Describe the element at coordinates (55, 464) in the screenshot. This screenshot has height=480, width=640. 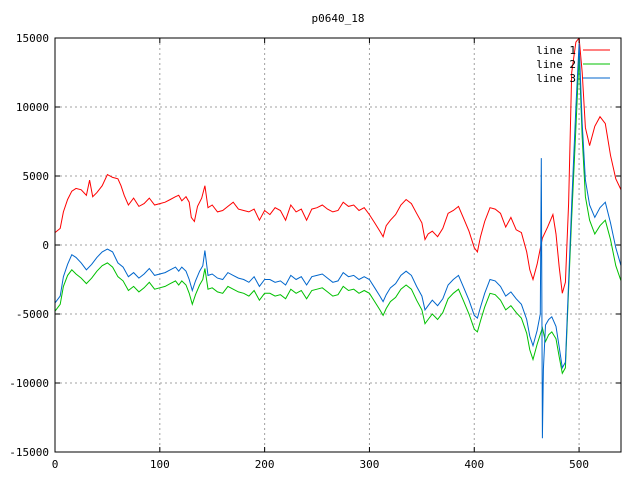
I see `x-tick-label: 0` at that location.